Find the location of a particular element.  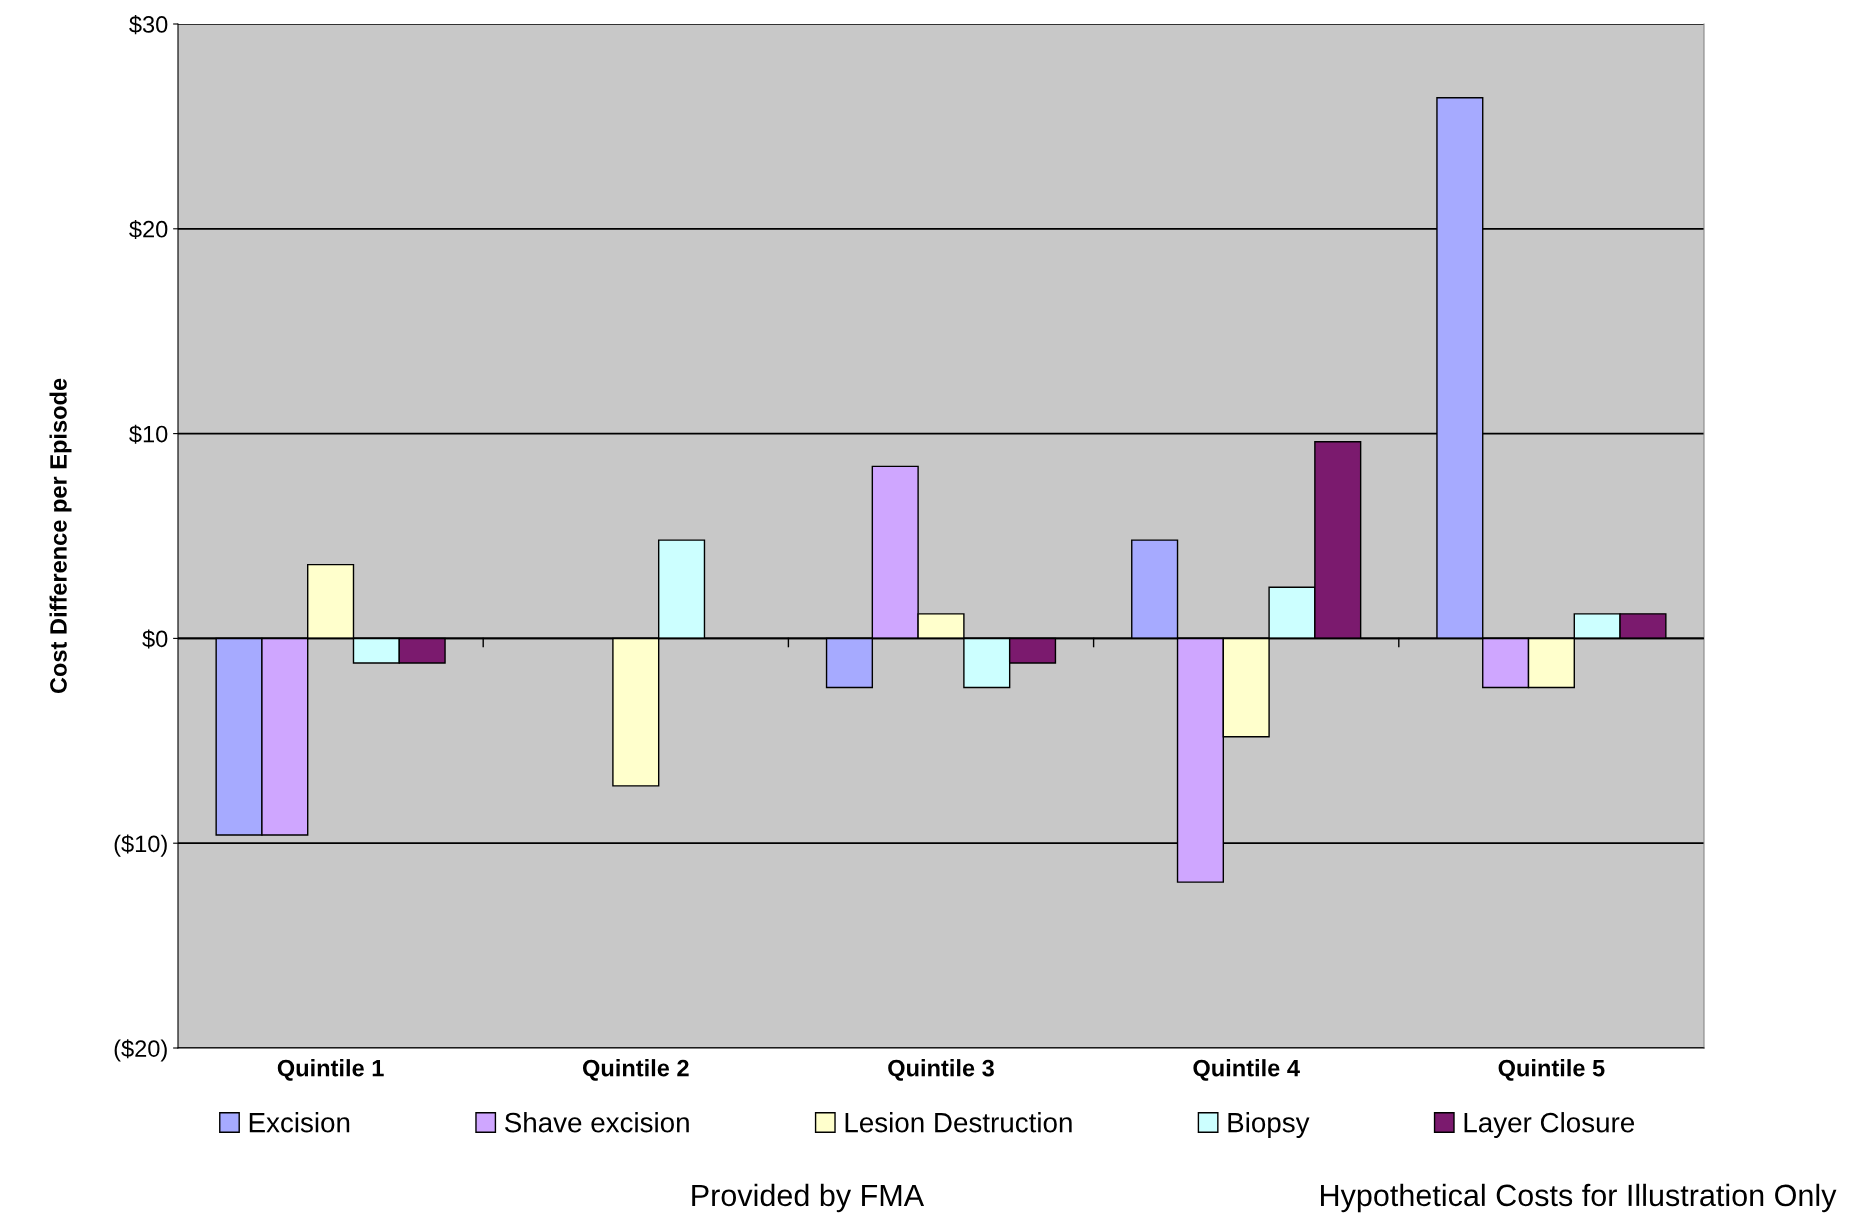

x-tick-label: Quintile 3 is located at coordinates (941, 1070).